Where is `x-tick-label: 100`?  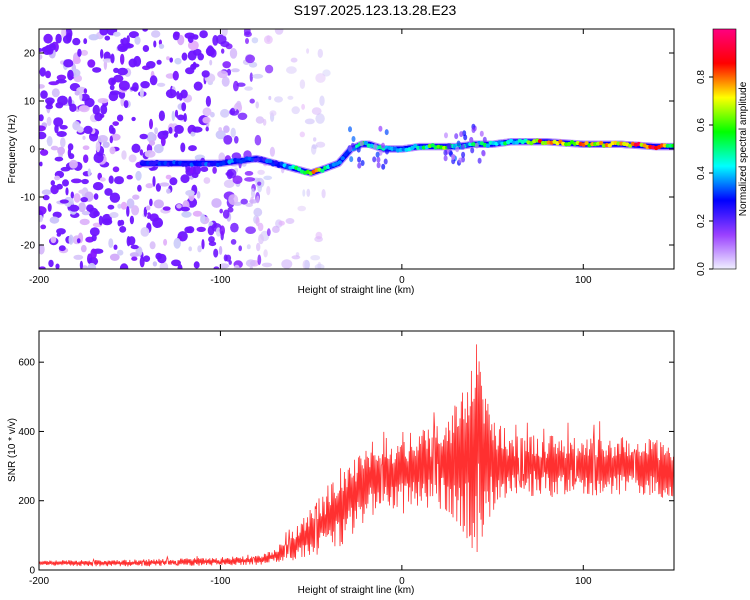
x-tick-label: 100 is located at coordinates (583, 280).